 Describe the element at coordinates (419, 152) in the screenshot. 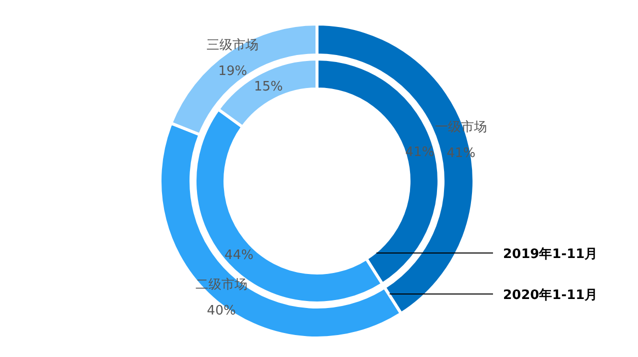

I see `data-label: 41%` at that location.